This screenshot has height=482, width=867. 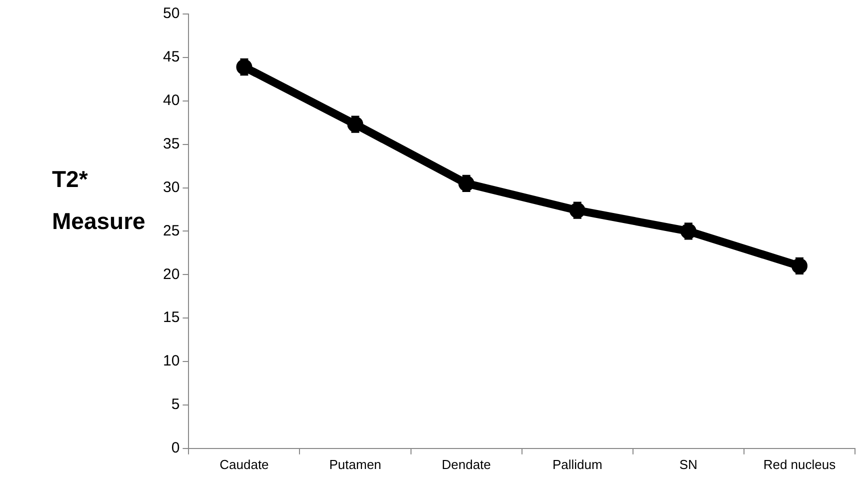 I want to click on x-tick-label: Pallidum, so click(x=577, y=464).